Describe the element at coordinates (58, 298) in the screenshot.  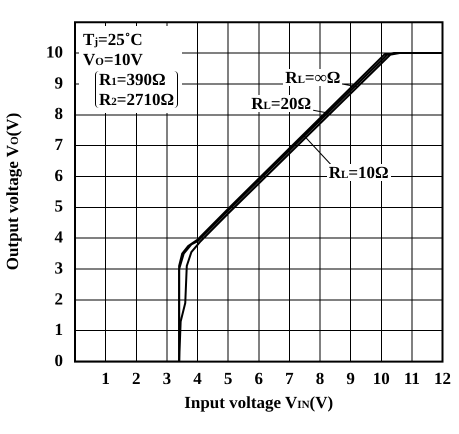
I see `y-tick-label: 2` at that location.